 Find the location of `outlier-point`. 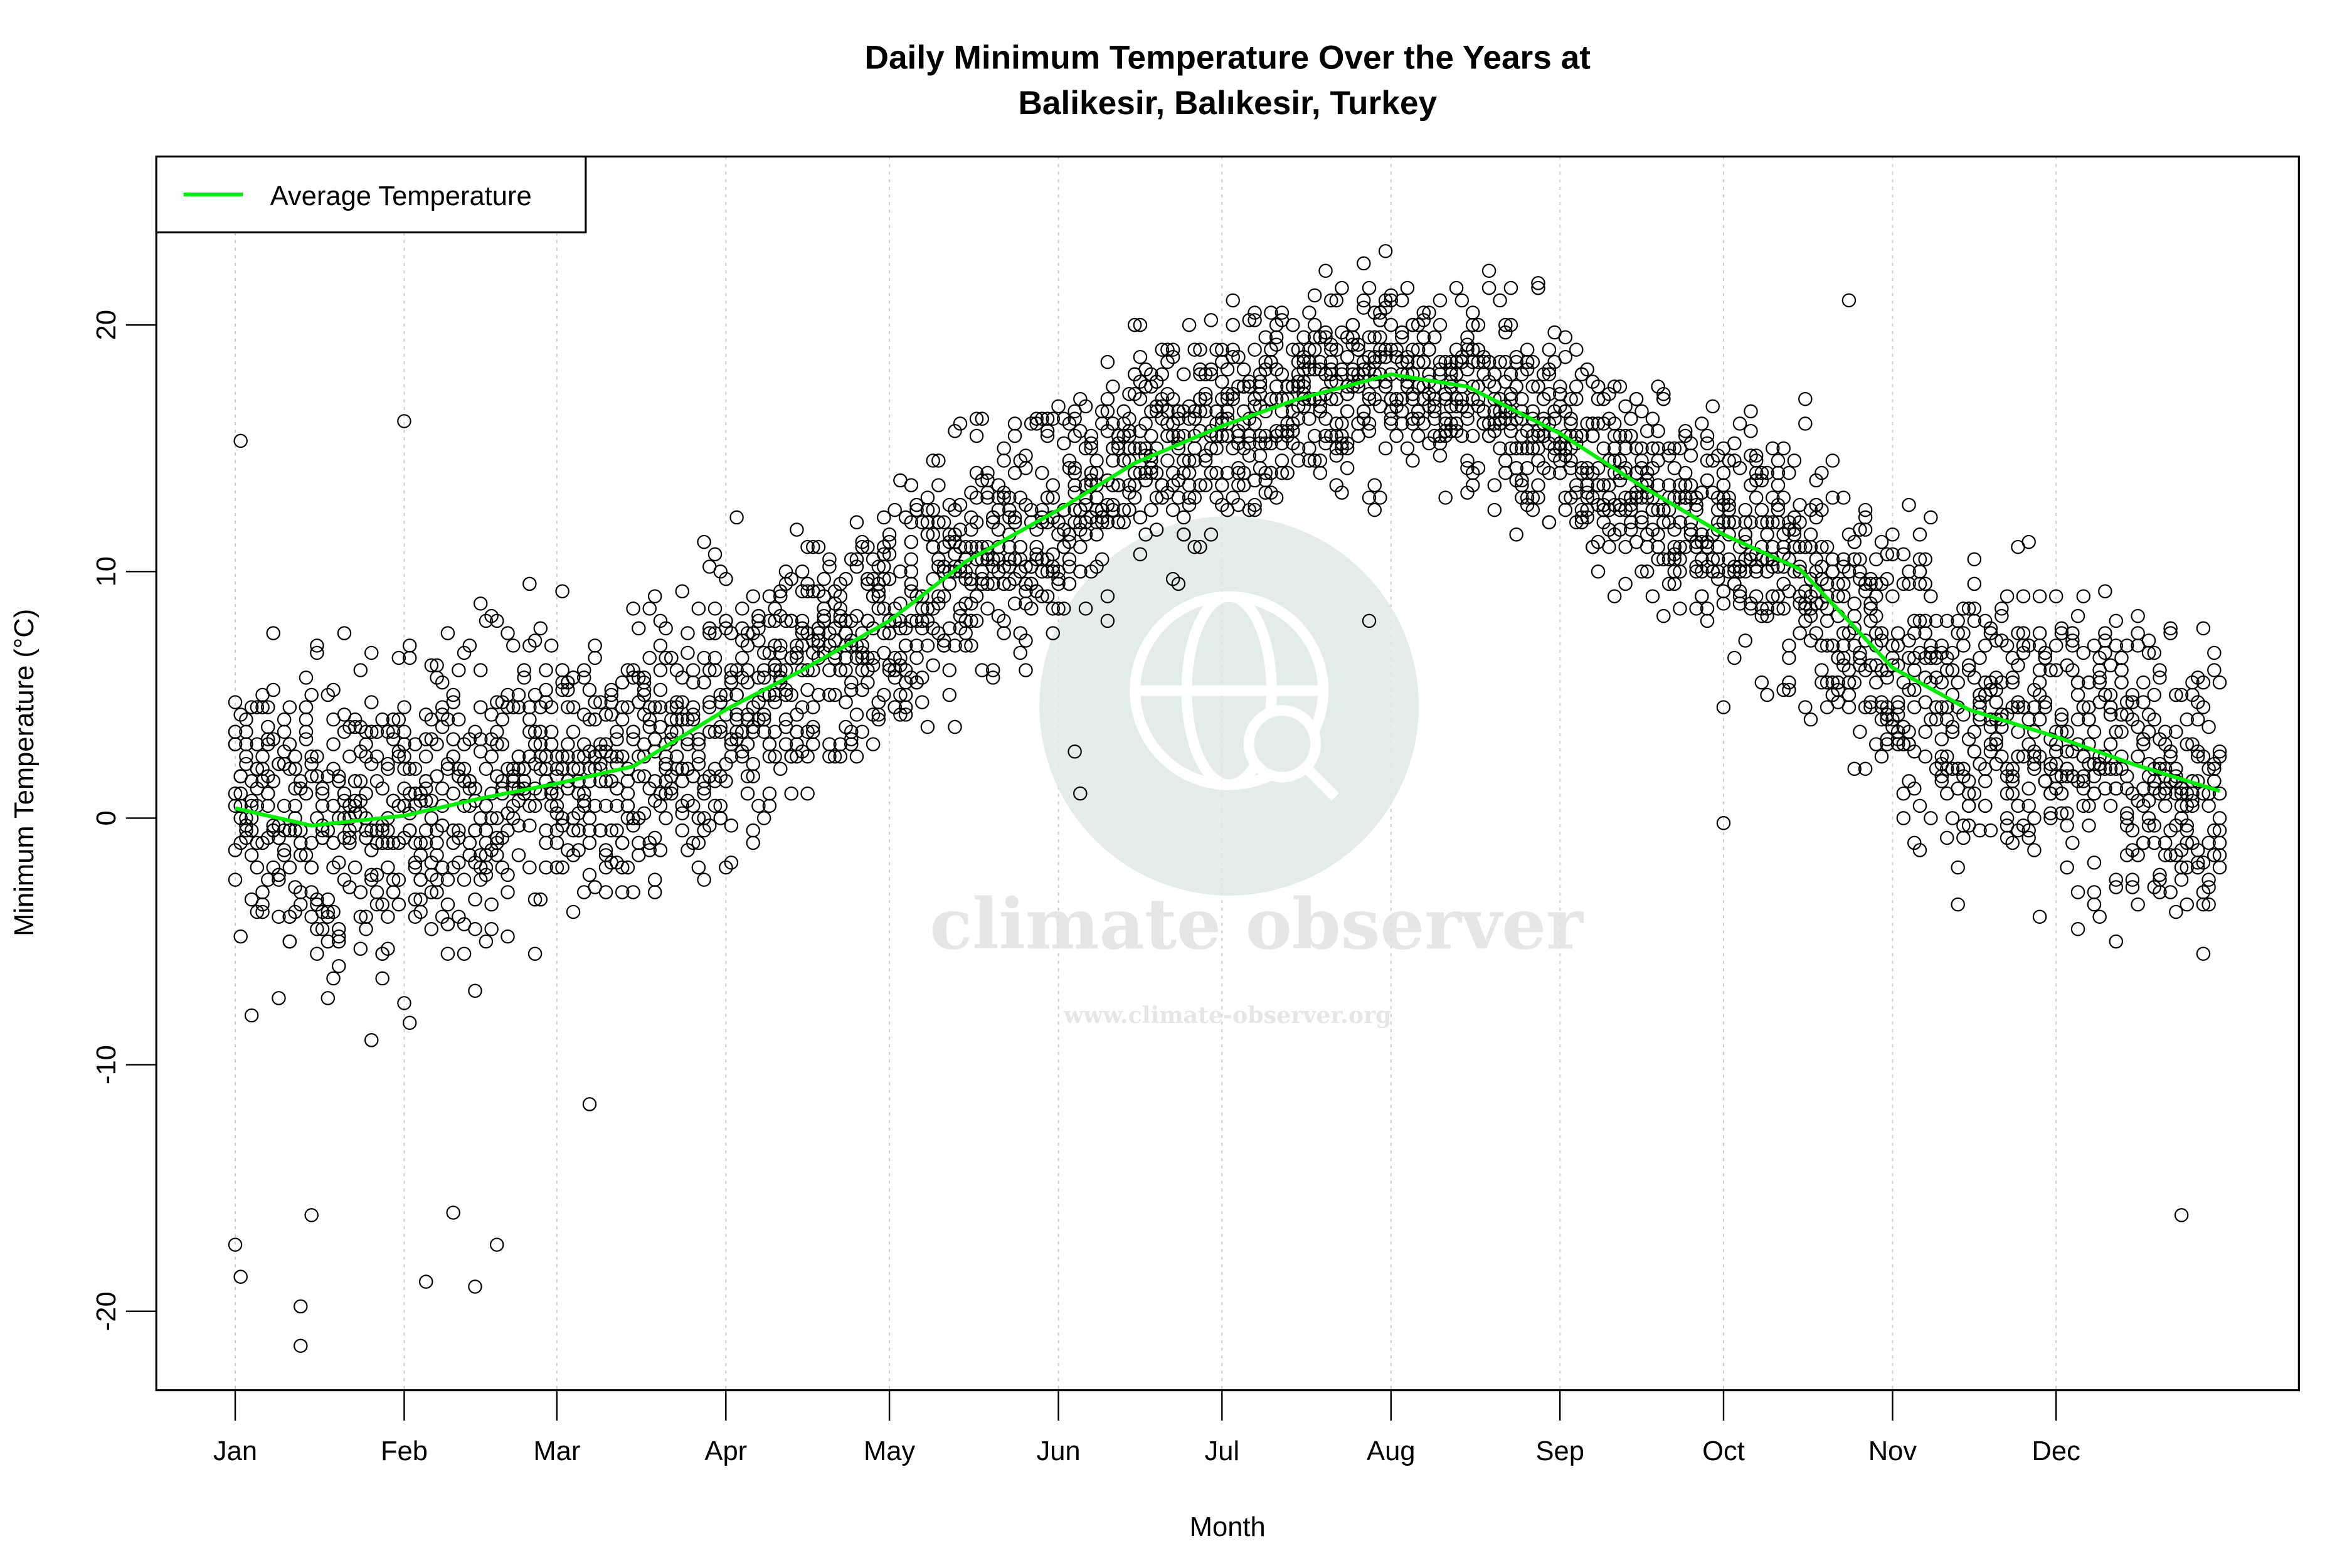

outlier-point is located at coordinates (240, 440).